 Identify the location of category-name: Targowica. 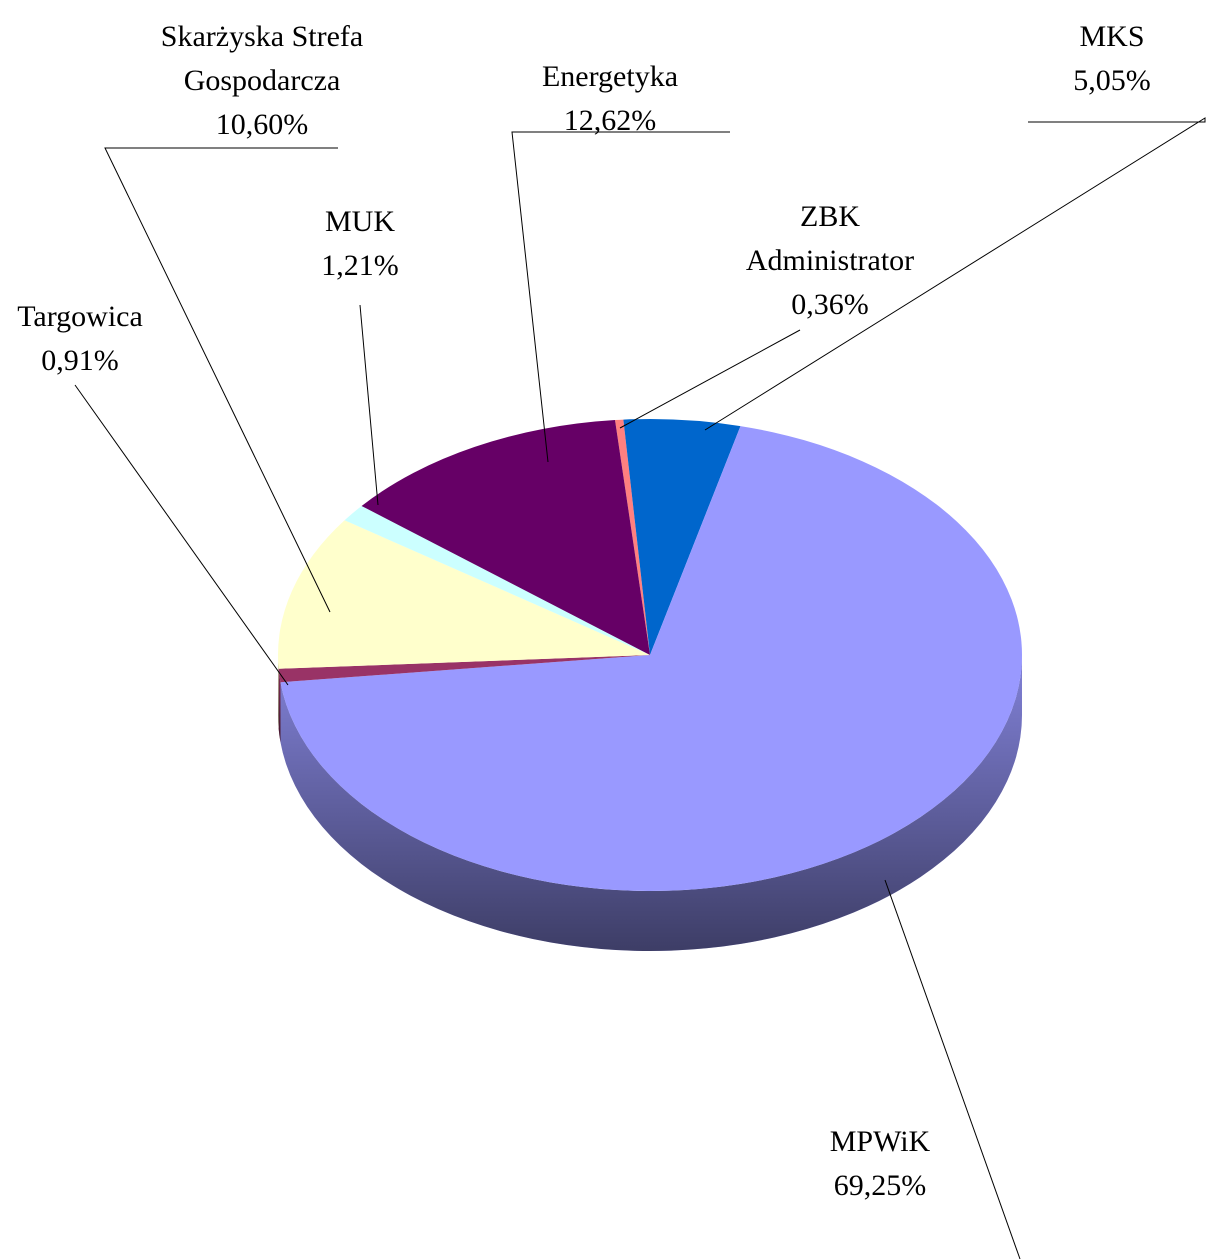
(80, 316).